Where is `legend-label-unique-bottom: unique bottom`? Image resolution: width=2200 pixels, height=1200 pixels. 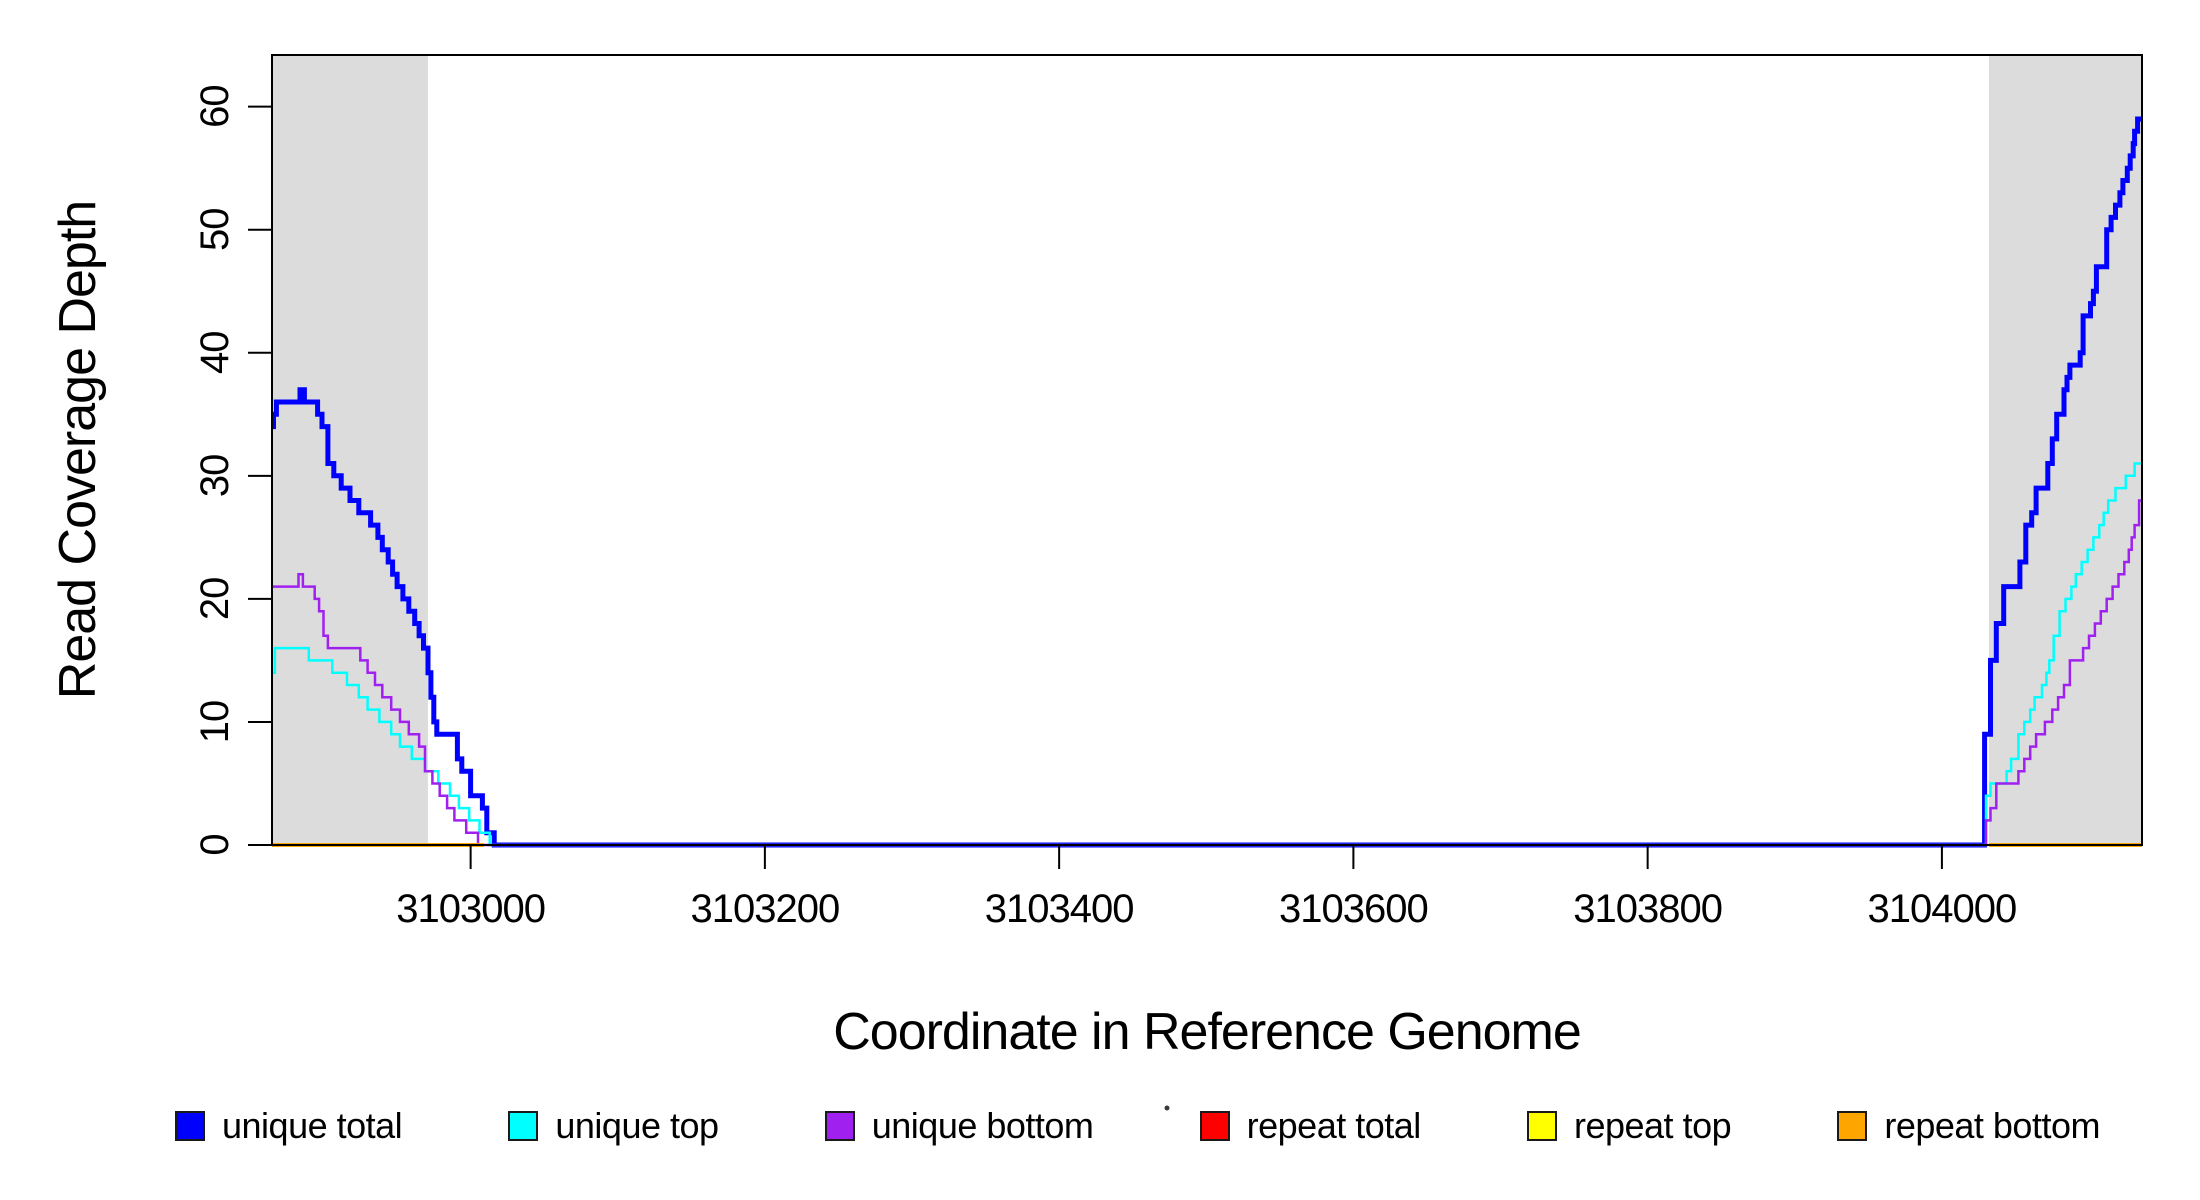 legend-label-unique-bottom: unique bottom is located at coordinates (982, 1125).